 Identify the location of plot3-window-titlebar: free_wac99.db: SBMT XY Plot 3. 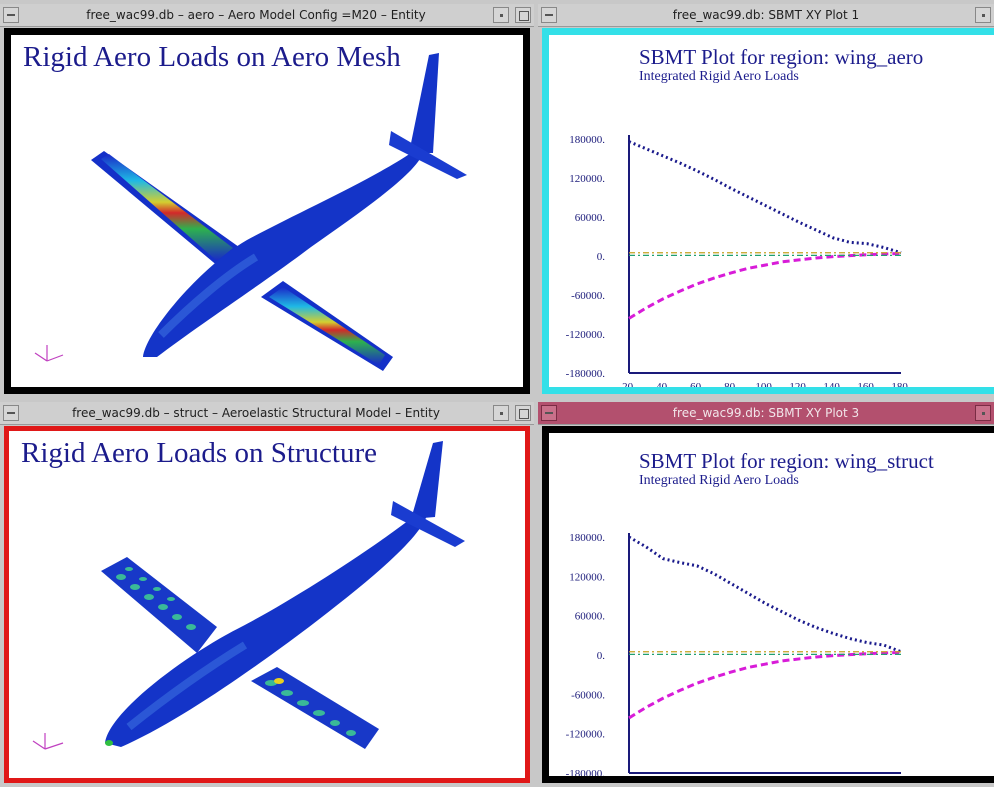
(766, 413).